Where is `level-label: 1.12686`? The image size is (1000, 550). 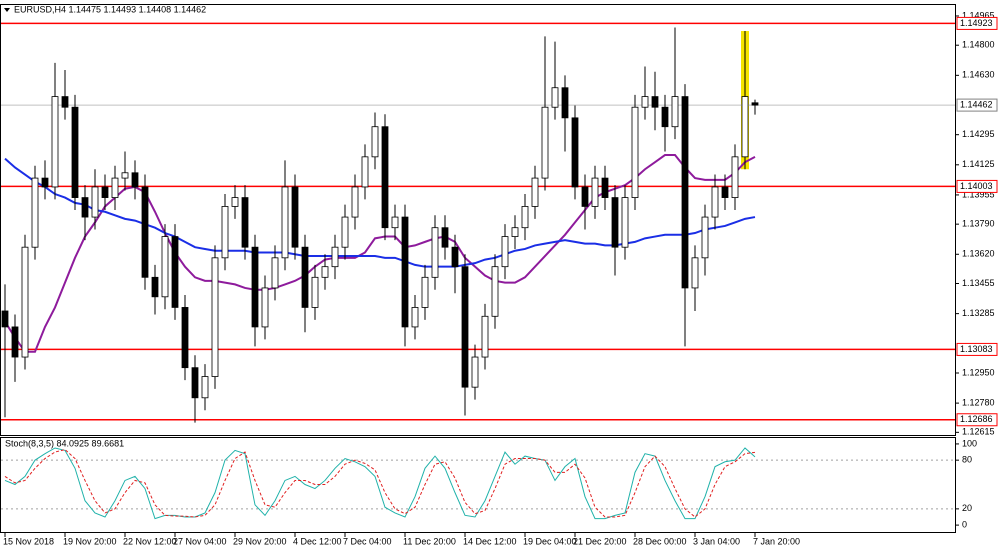
level-label: 1.12686 is located at coordinates (976, 419).